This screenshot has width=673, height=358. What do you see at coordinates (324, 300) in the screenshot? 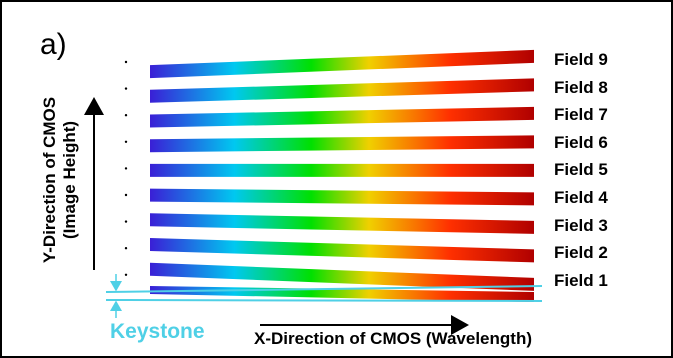
I see `keystone-line-bottom` at bounding box center [324, 300].